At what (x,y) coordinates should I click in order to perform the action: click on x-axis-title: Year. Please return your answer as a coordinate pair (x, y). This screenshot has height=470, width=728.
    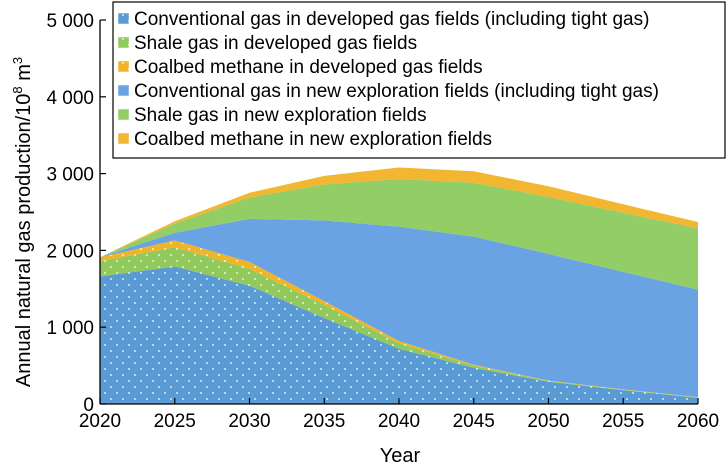
    Looking at the image, I should click on (400, 456).